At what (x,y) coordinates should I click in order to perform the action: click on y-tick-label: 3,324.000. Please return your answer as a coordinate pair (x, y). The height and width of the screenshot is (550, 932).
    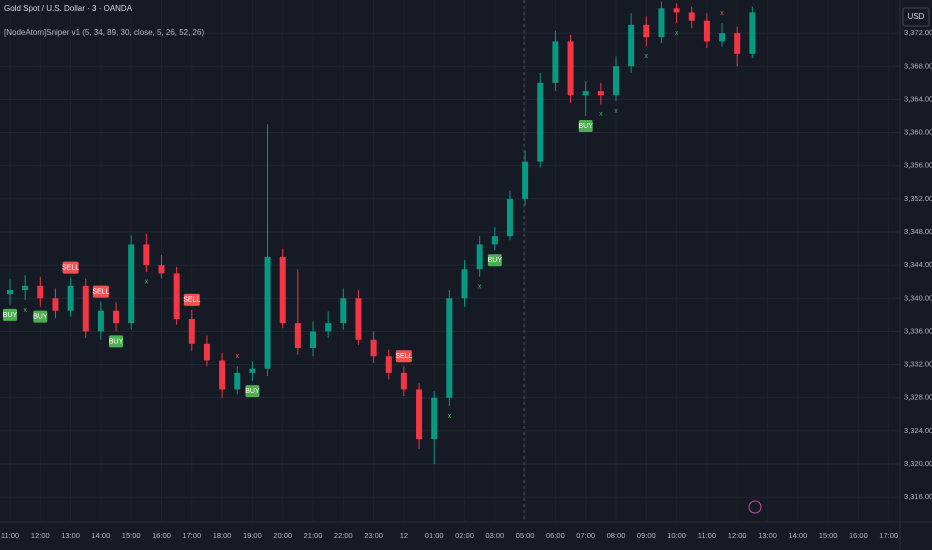
    Looking at the image, I should click on (918, 430).